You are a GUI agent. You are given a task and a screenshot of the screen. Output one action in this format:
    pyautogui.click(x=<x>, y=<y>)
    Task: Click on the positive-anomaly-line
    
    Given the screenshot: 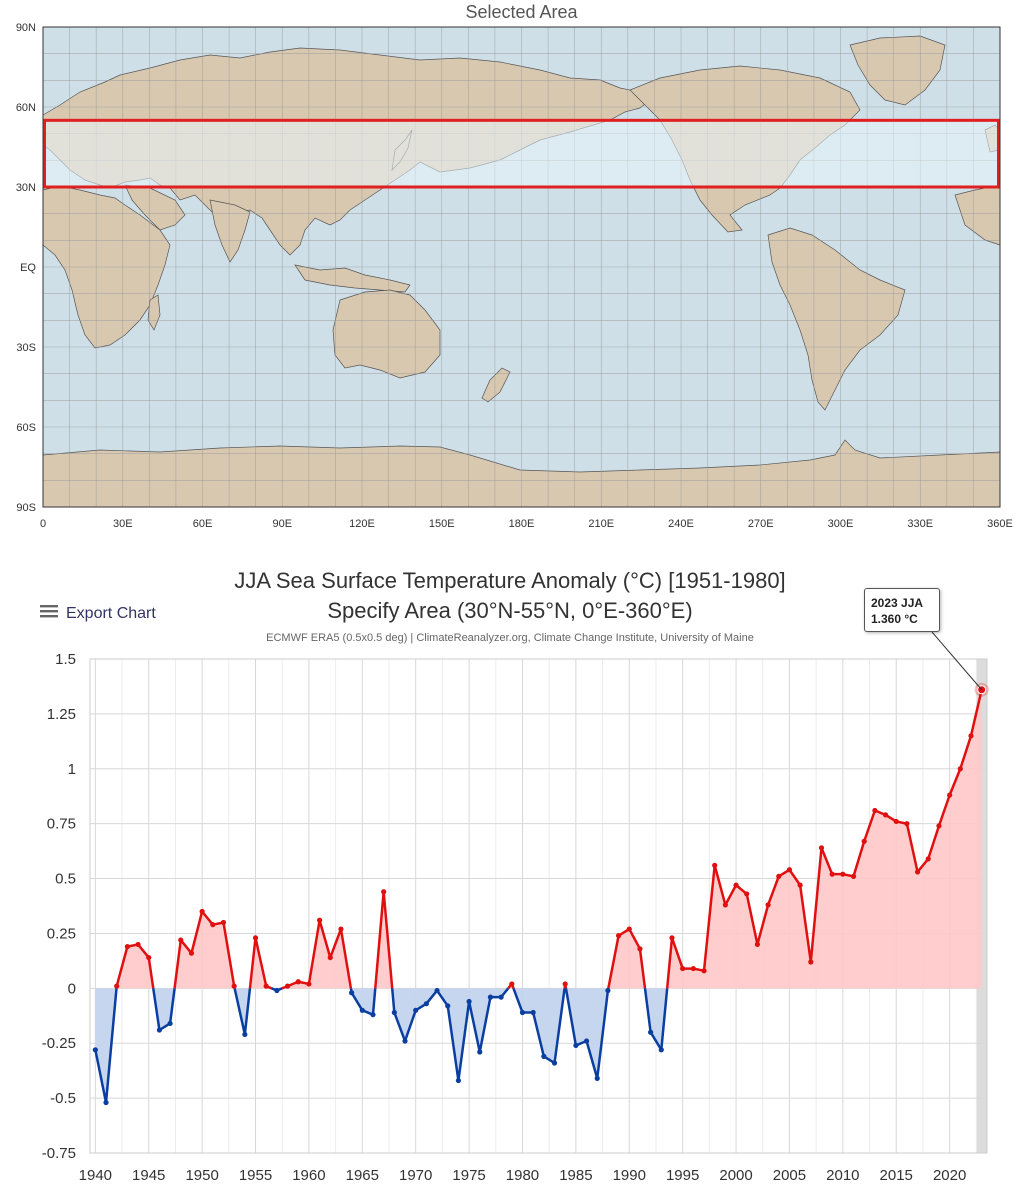 What is the action you would take?
    pyautogui.click(x=204, y=949)
    